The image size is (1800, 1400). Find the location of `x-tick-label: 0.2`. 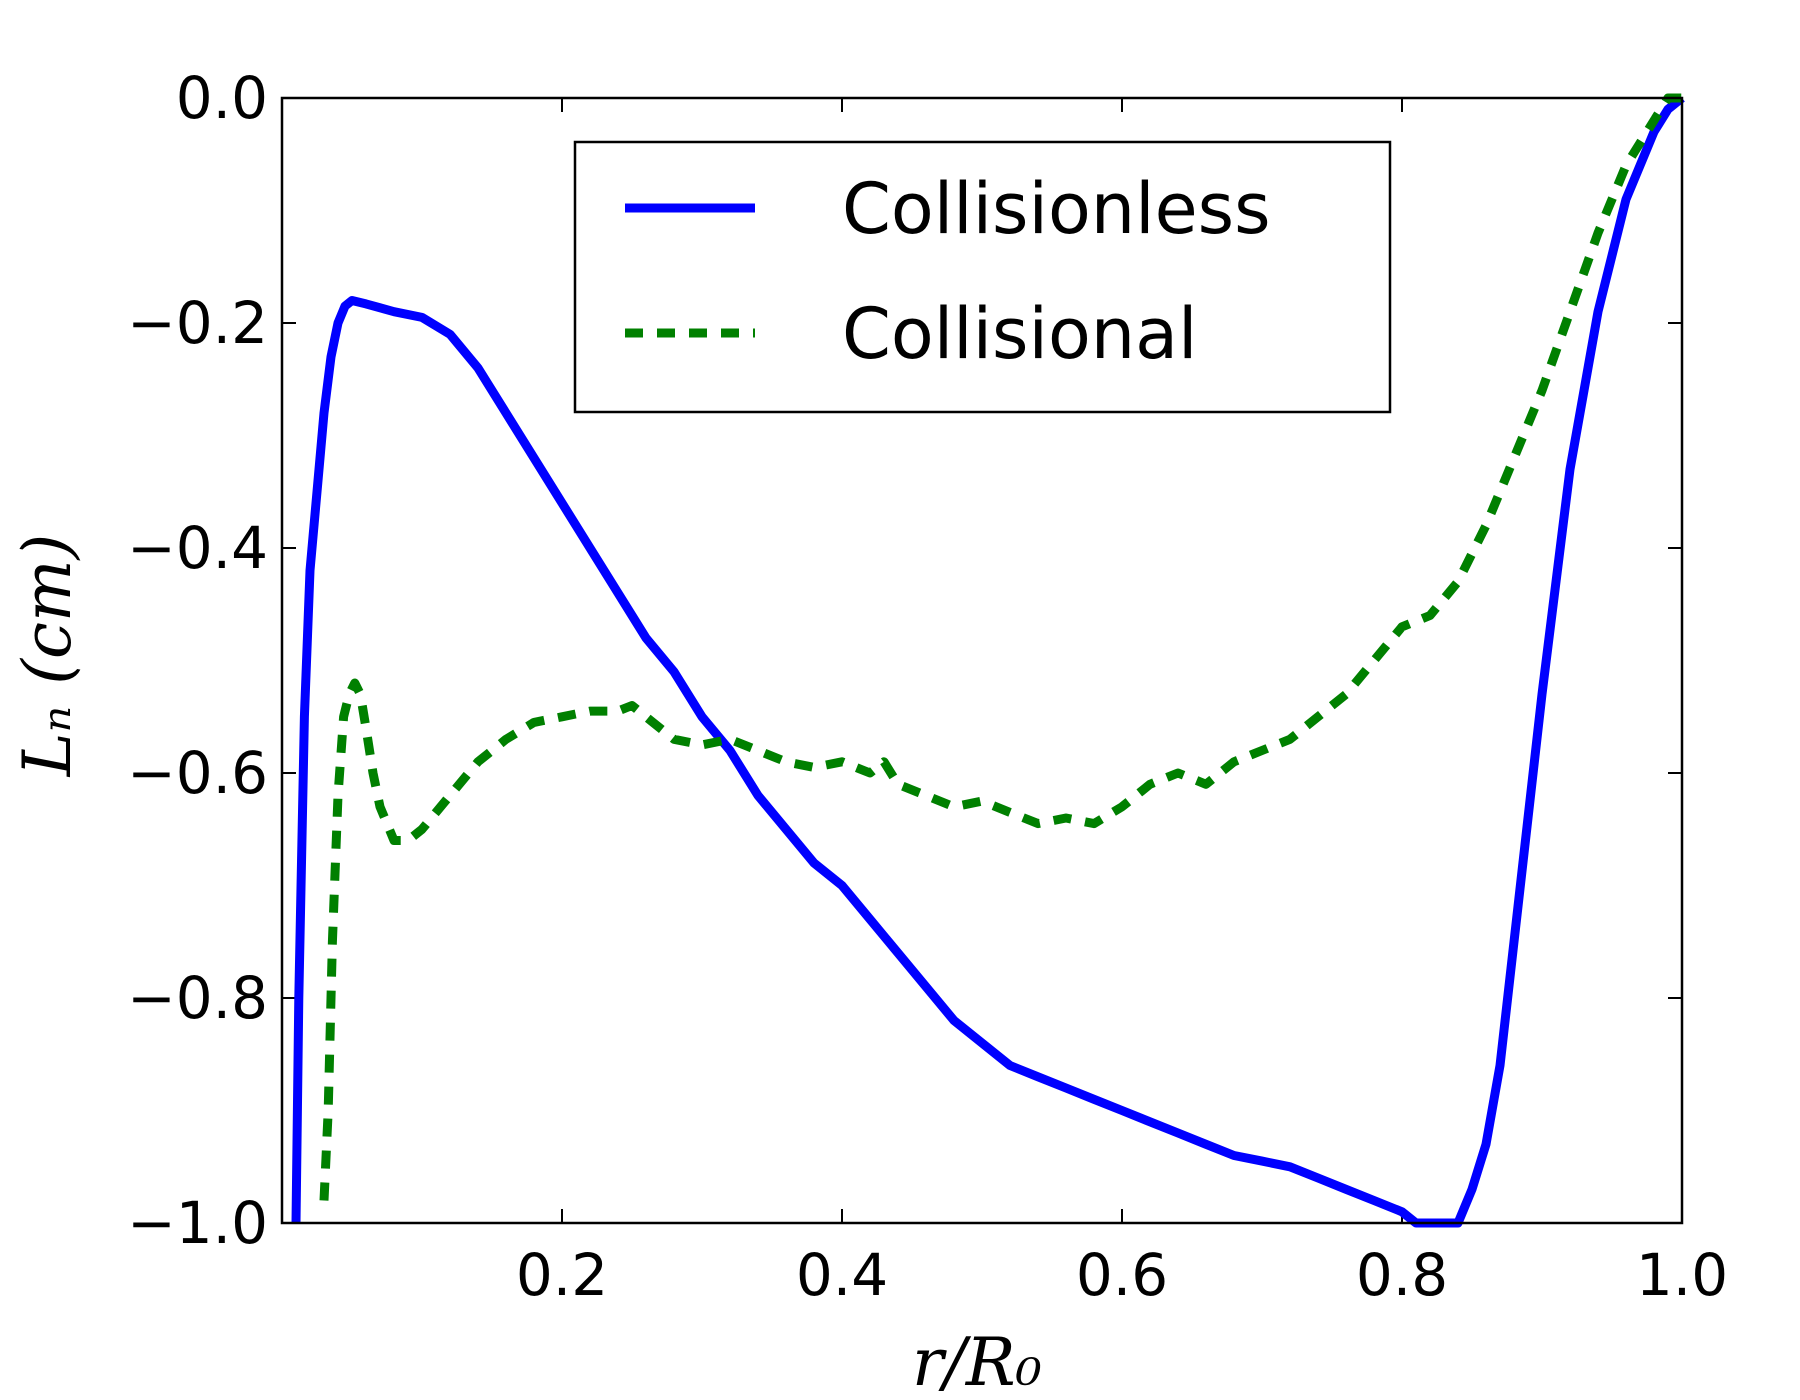

x-tick-label: 0.2 is located at coordinates (562, 1275).